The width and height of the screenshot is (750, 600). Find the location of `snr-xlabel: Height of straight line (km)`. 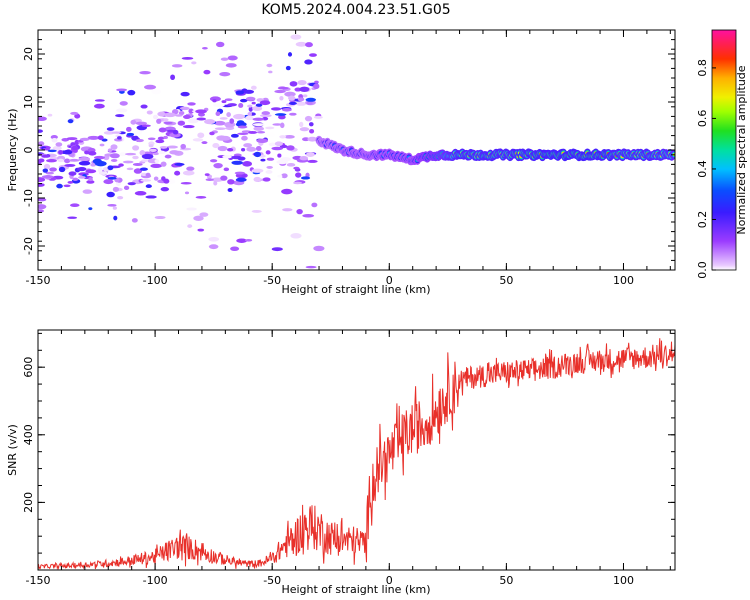

snr-xlabel: Height of straight line (km) is located at coordinates (355, 589).